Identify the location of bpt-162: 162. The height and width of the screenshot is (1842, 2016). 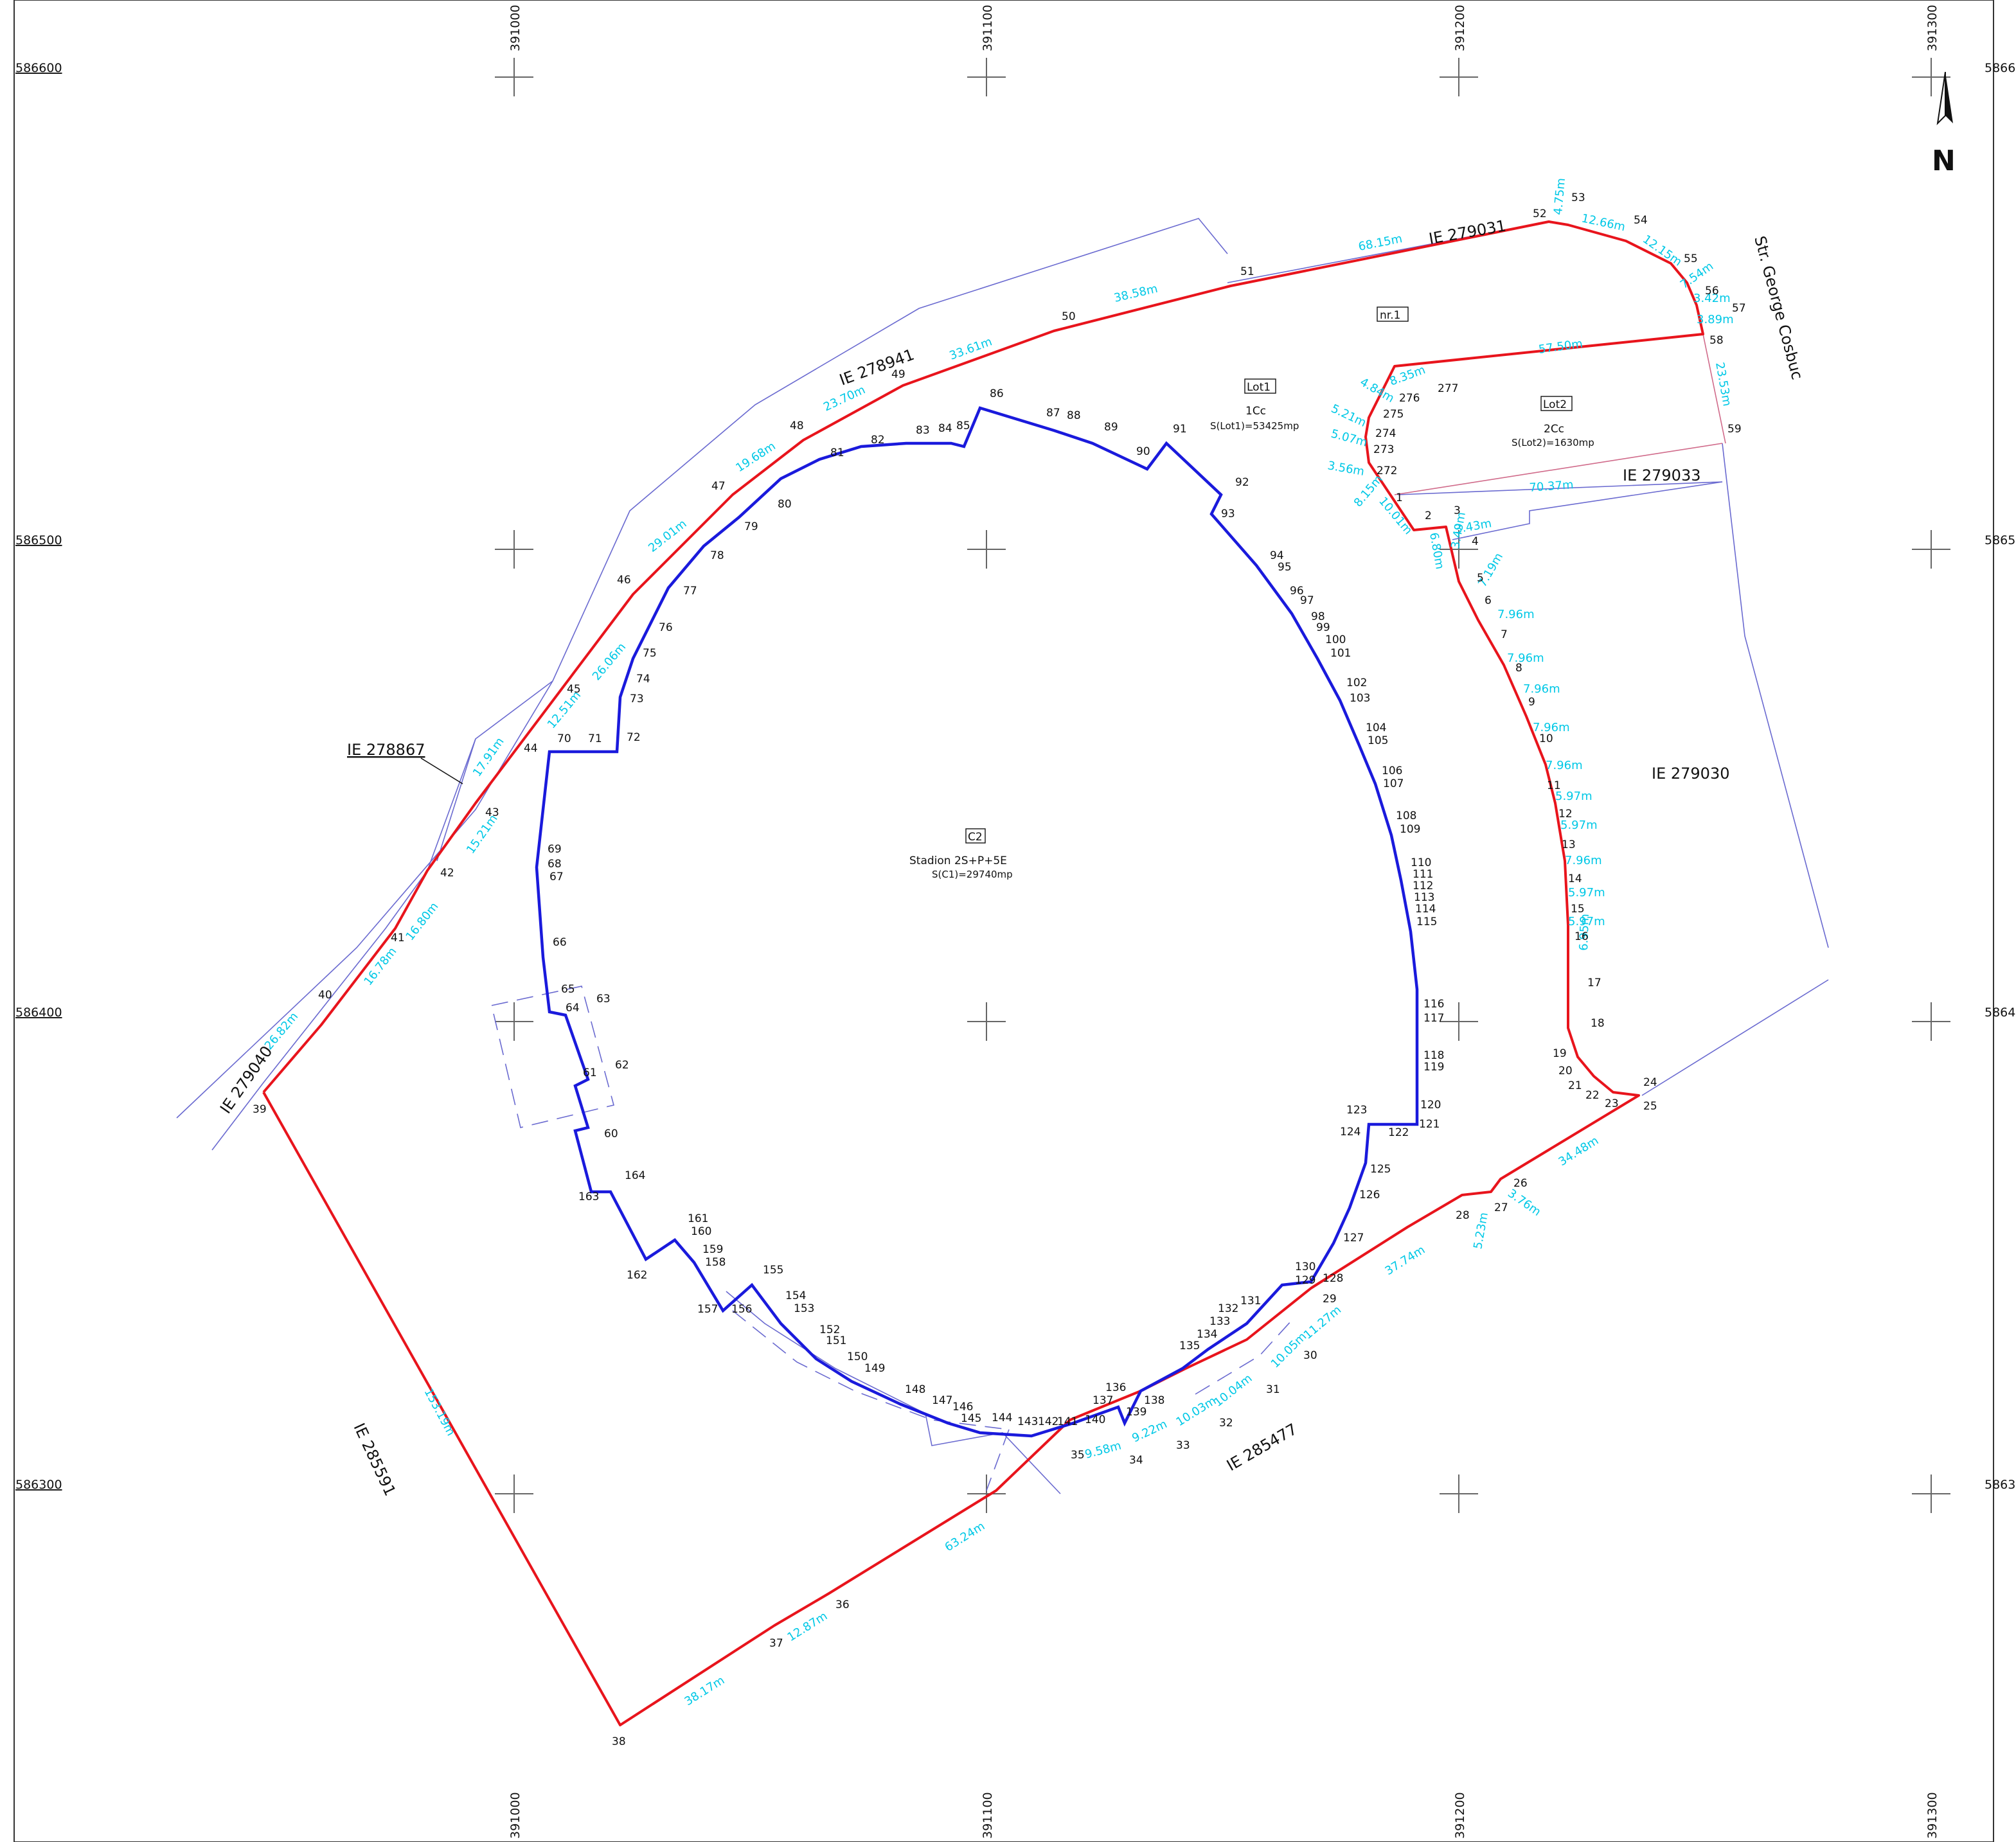
(637, 1275).